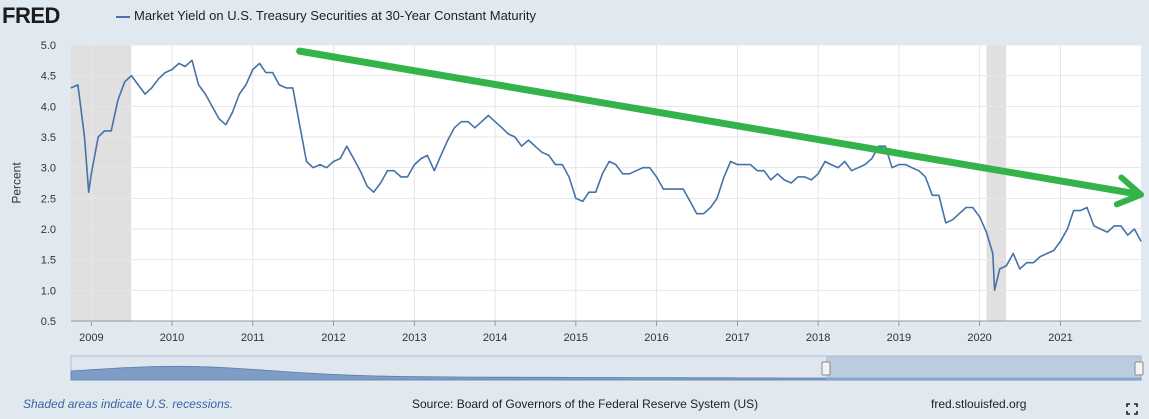 This screenshot has height=419, width=1149. Describe the element at coordinates (979, 404) in the screenshot. I see `site-link: fred.stlouisfed.org` at that location.